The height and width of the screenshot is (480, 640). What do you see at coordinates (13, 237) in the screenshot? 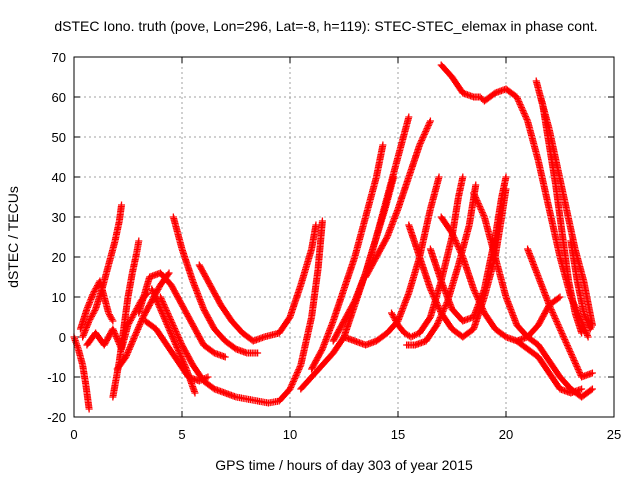
I see `y-axis-title: dSTEC / TECUs` at bounding box center [13, 237].